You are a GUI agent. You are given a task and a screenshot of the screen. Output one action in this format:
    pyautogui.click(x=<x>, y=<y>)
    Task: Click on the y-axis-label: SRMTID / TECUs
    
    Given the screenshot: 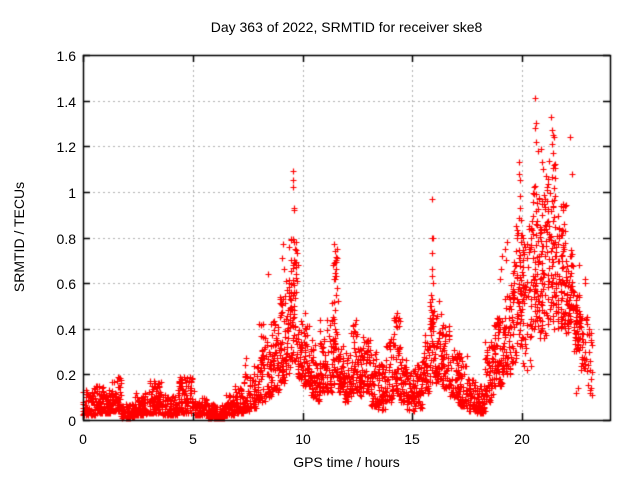 What is the action you would take?
    pyautogui.click(x=19, y=237)
    